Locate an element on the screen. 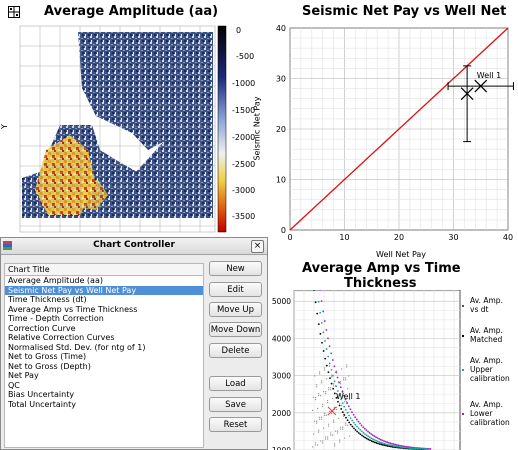 The width and height of the screenshot is (518, 450). save-button: Save is located at coordinates (235, 404).